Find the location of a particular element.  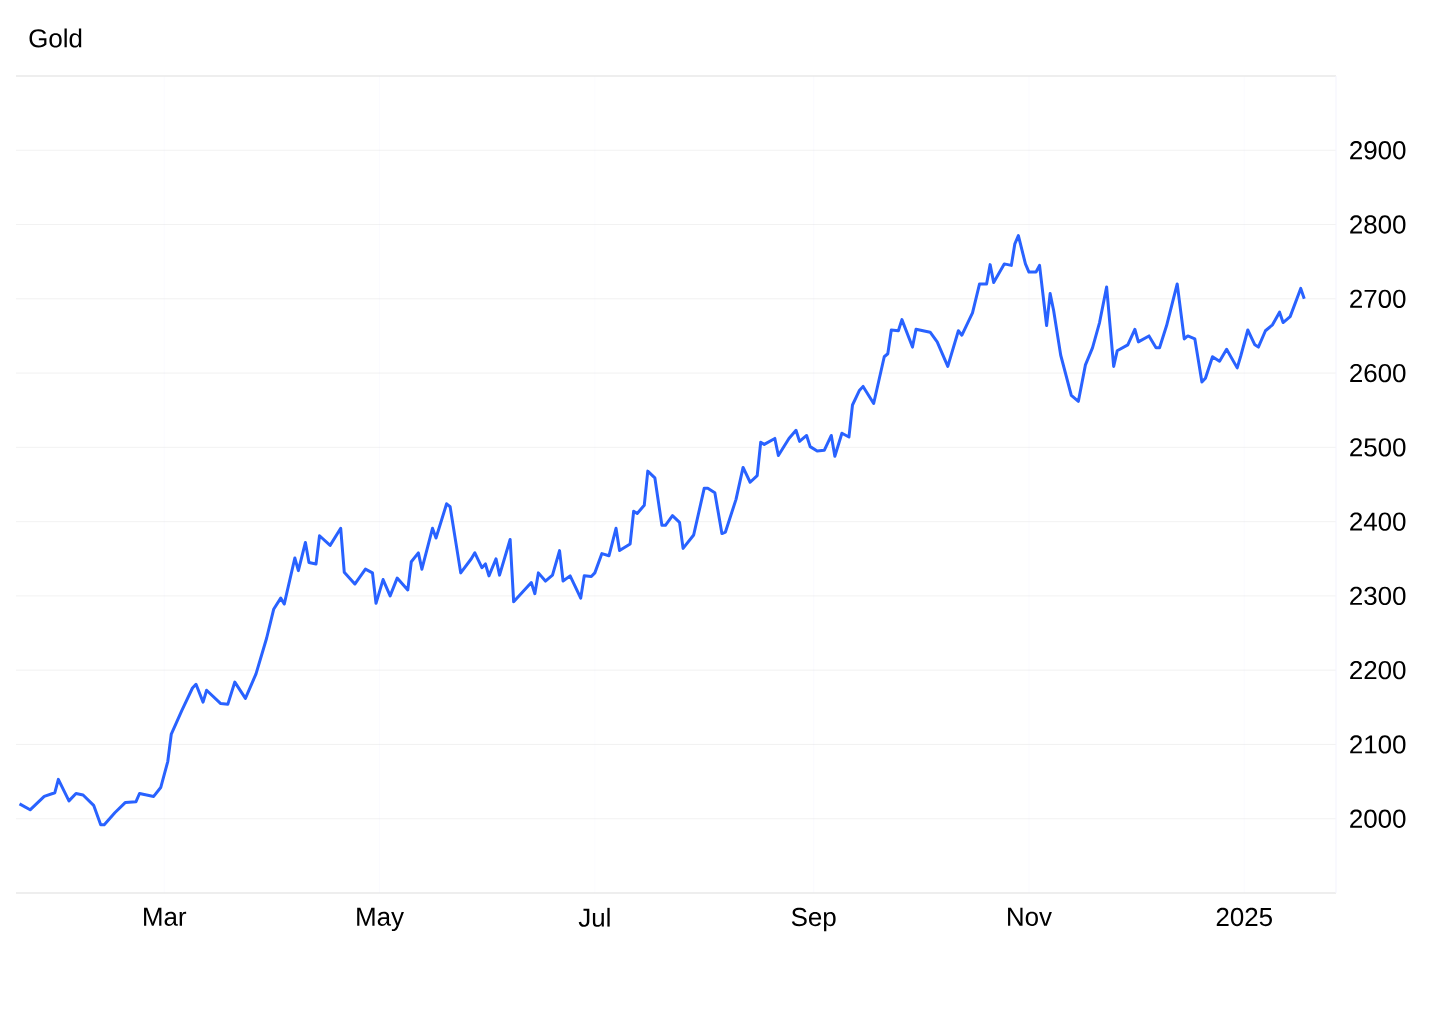

y-tick-label: 2200 is located at coordinates (1378, 670).